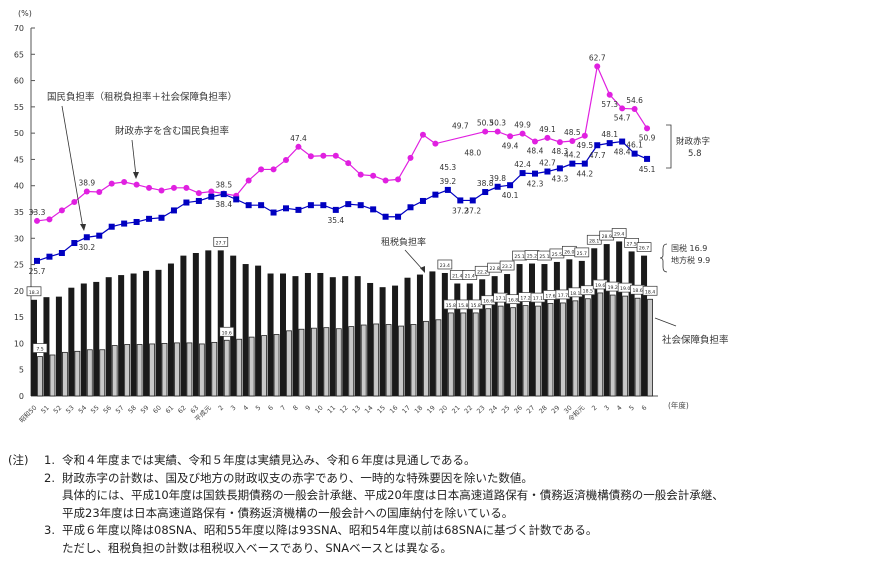 The height and width of the screenshot is (568, 870). I want to click on svg-text: 28.1, so click(594, 241).